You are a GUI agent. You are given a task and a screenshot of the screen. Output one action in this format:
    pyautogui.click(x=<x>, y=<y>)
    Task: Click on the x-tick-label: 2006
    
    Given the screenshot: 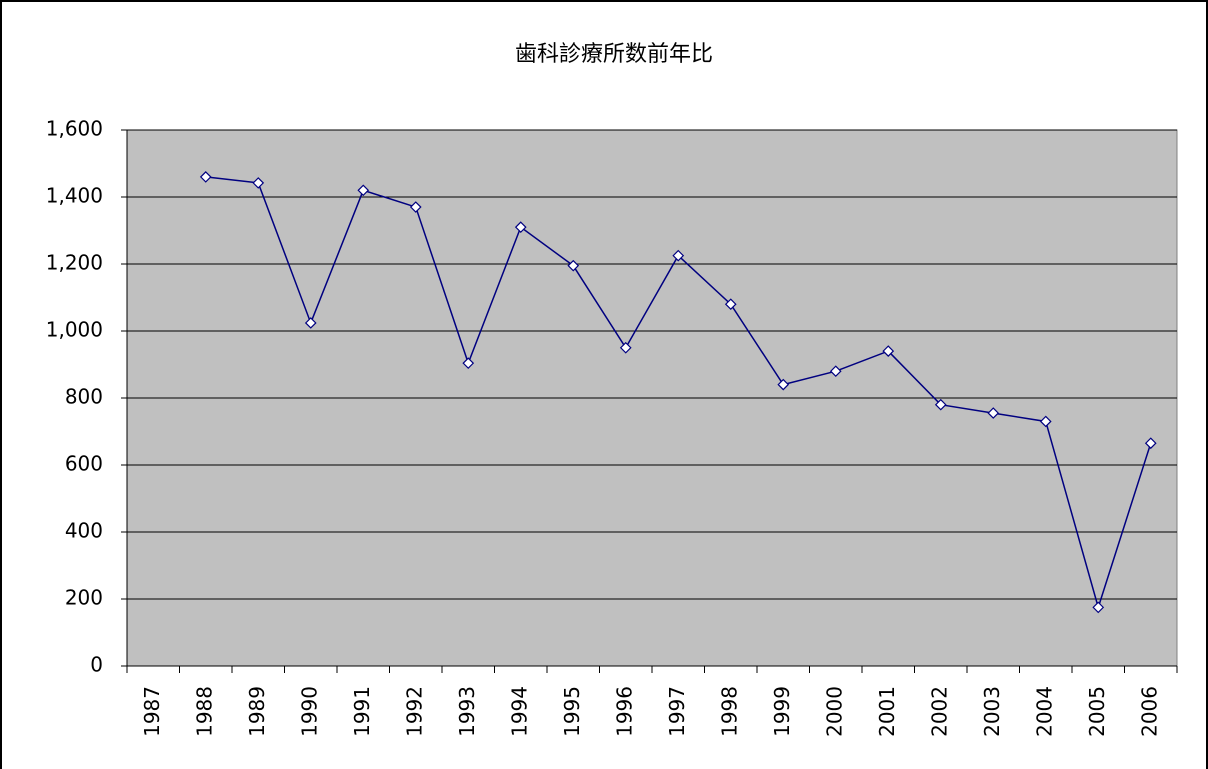 What is the action you would take?
    pyautogui.click(x=1149, y=711)
    